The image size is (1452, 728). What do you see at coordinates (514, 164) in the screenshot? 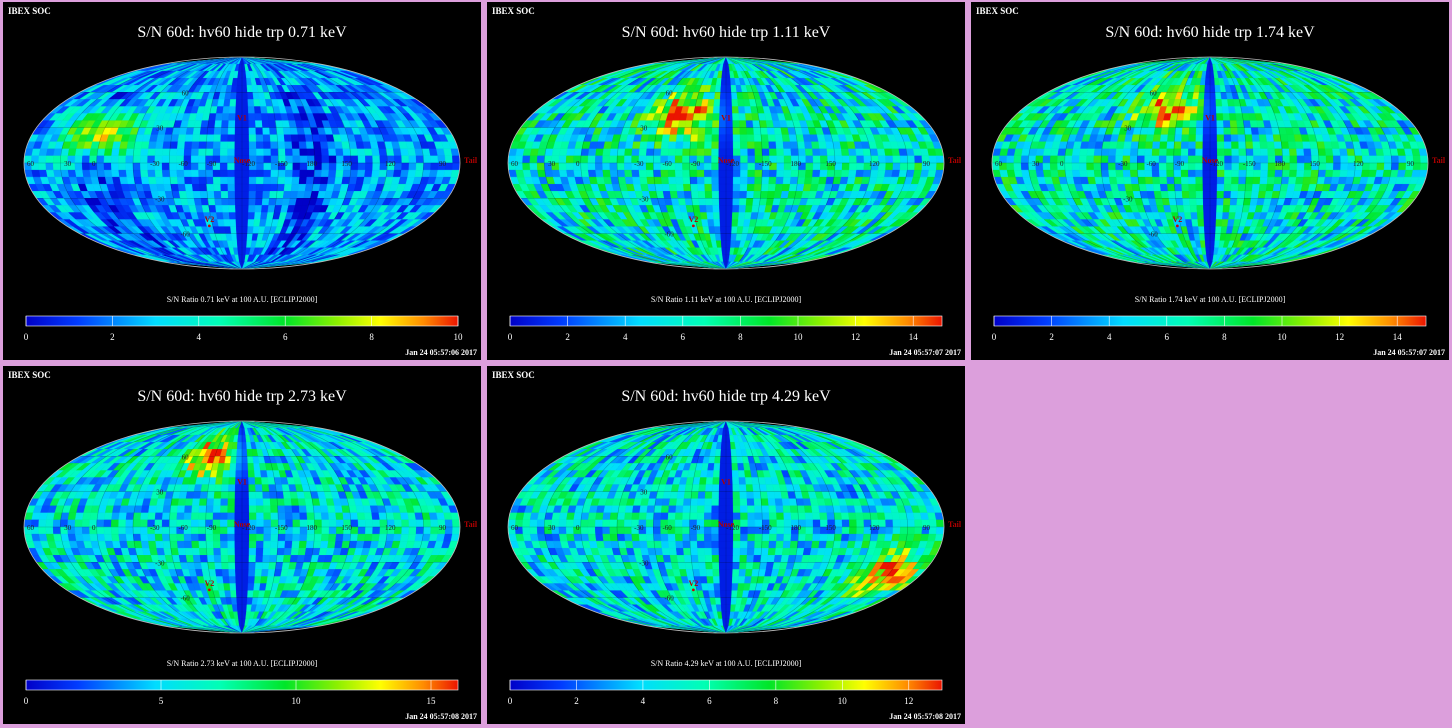
I see `longitude-label: 60` at bounding box center [514, 164].